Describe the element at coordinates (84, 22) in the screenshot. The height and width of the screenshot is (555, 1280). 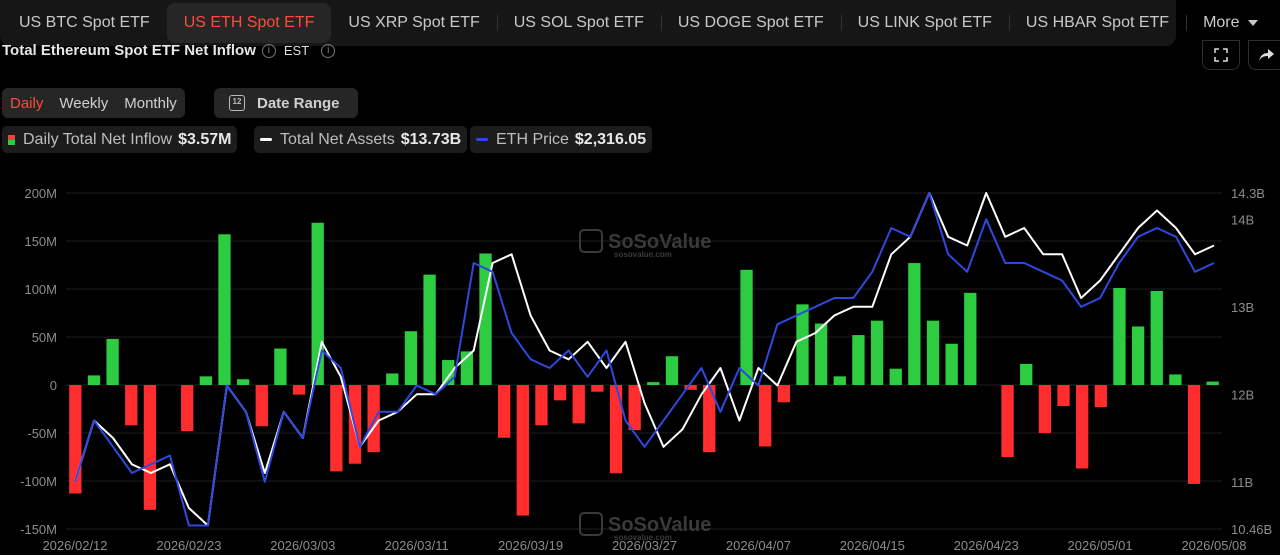
I see `tab-us-btc-spot-etf: US BTC Spot ETF` at that location.